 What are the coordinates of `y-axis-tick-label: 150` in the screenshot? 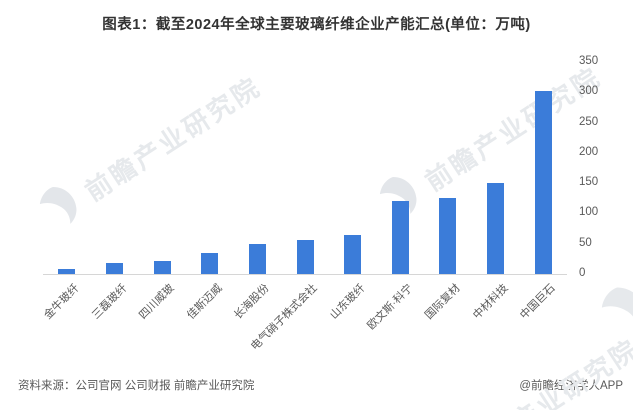 It's located at (589, 182).